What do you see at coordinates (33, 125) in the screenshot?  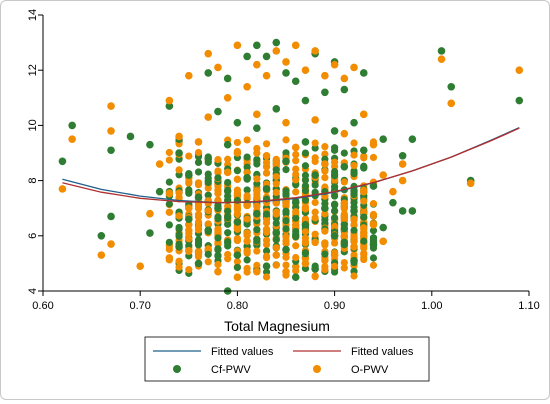 I see `y-tick-label: 10` at bounding box center [33, 125].